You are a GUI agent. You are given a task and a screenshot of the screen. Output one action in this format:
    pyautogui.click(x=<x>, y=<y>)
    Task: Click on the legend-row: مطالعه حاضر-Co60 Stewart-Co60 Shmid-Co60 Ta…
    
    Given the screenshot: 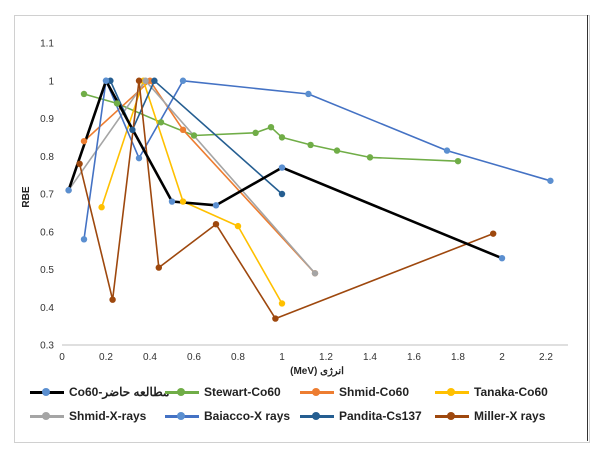 What is the action you would take?
    pyautogui.click(x=300, y=392)
    